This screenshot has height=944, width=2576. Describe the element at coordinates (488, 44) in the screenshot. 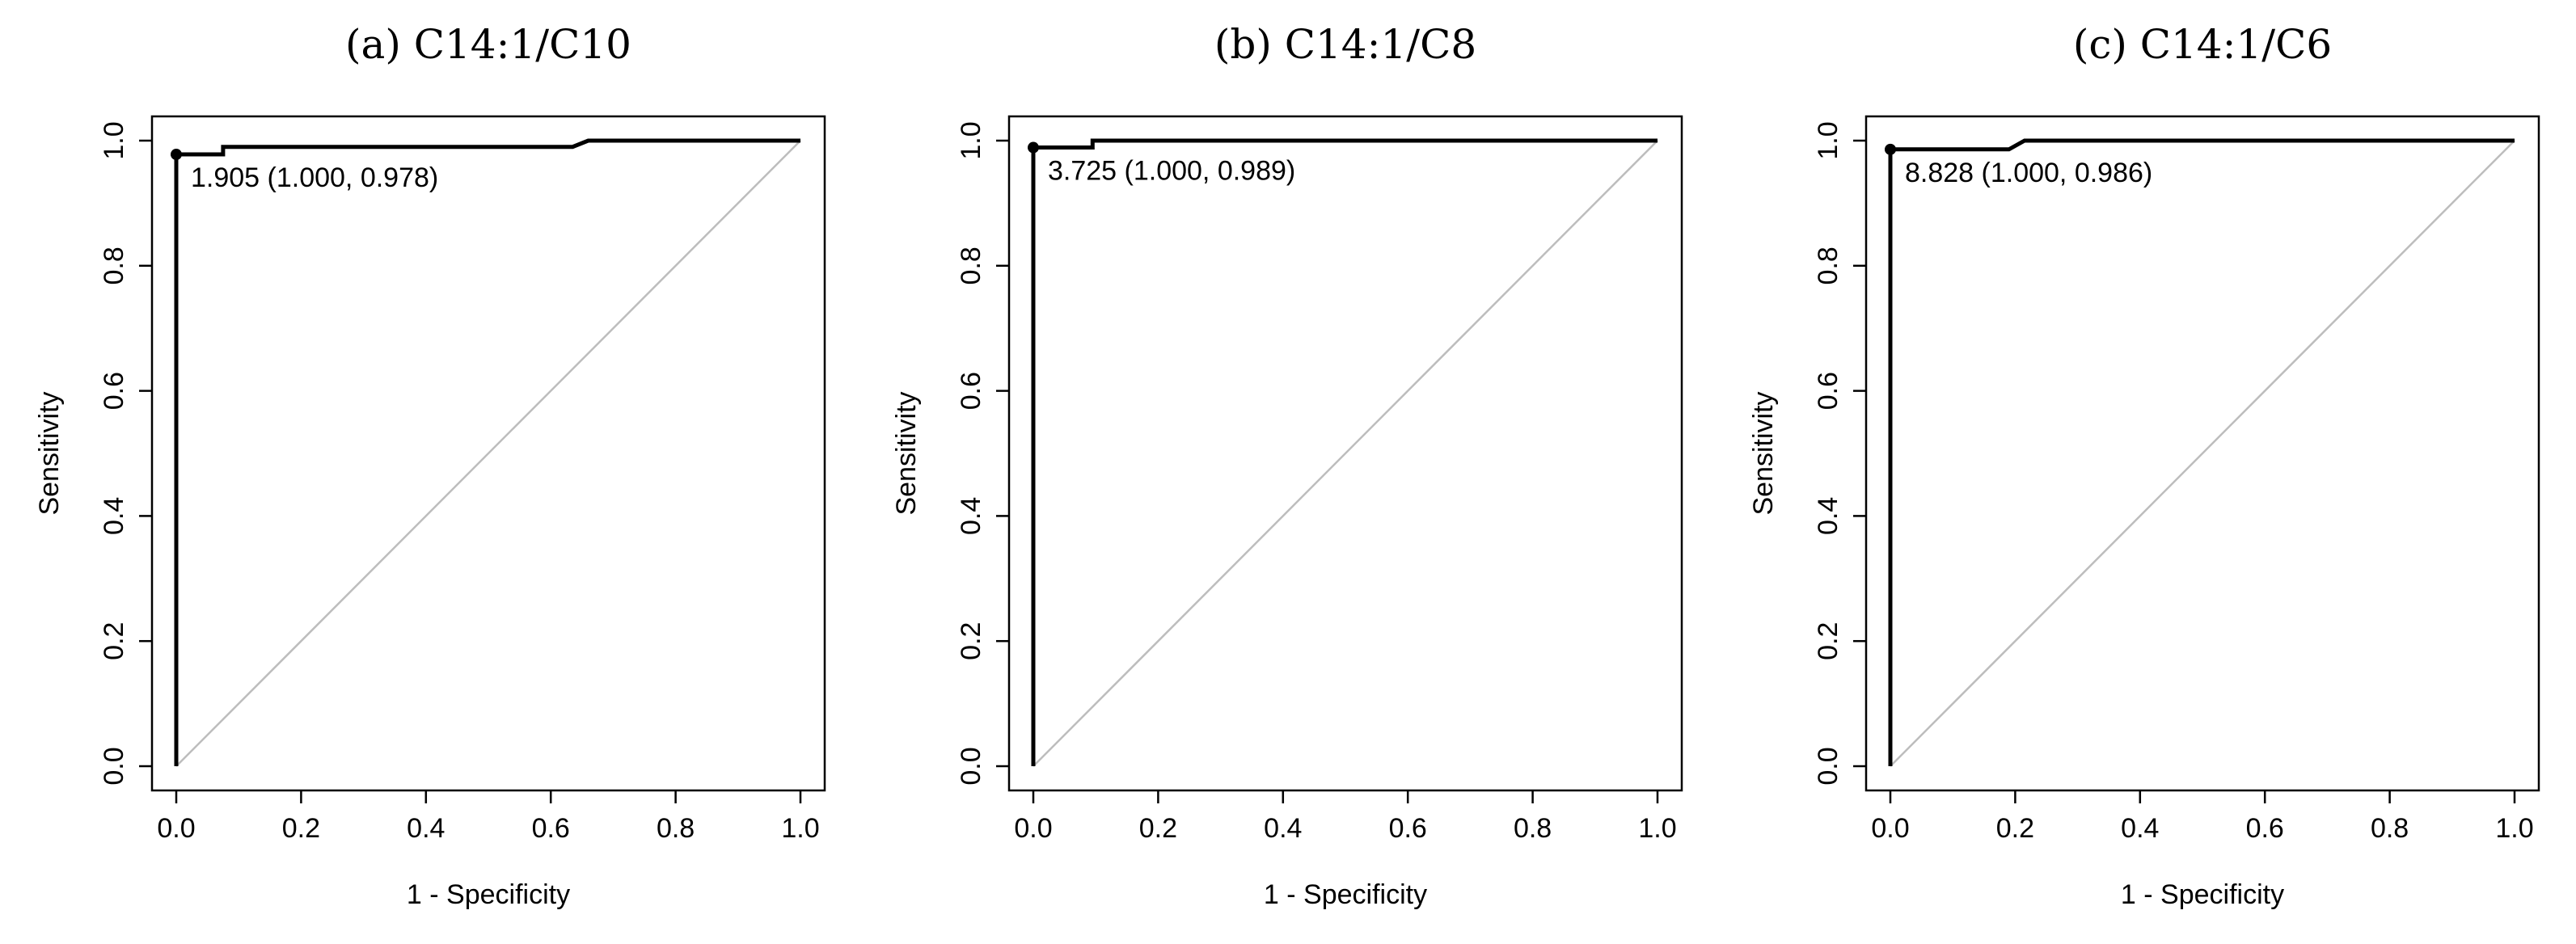

I see `panel-title: (a) C14:1/C10` at that location.